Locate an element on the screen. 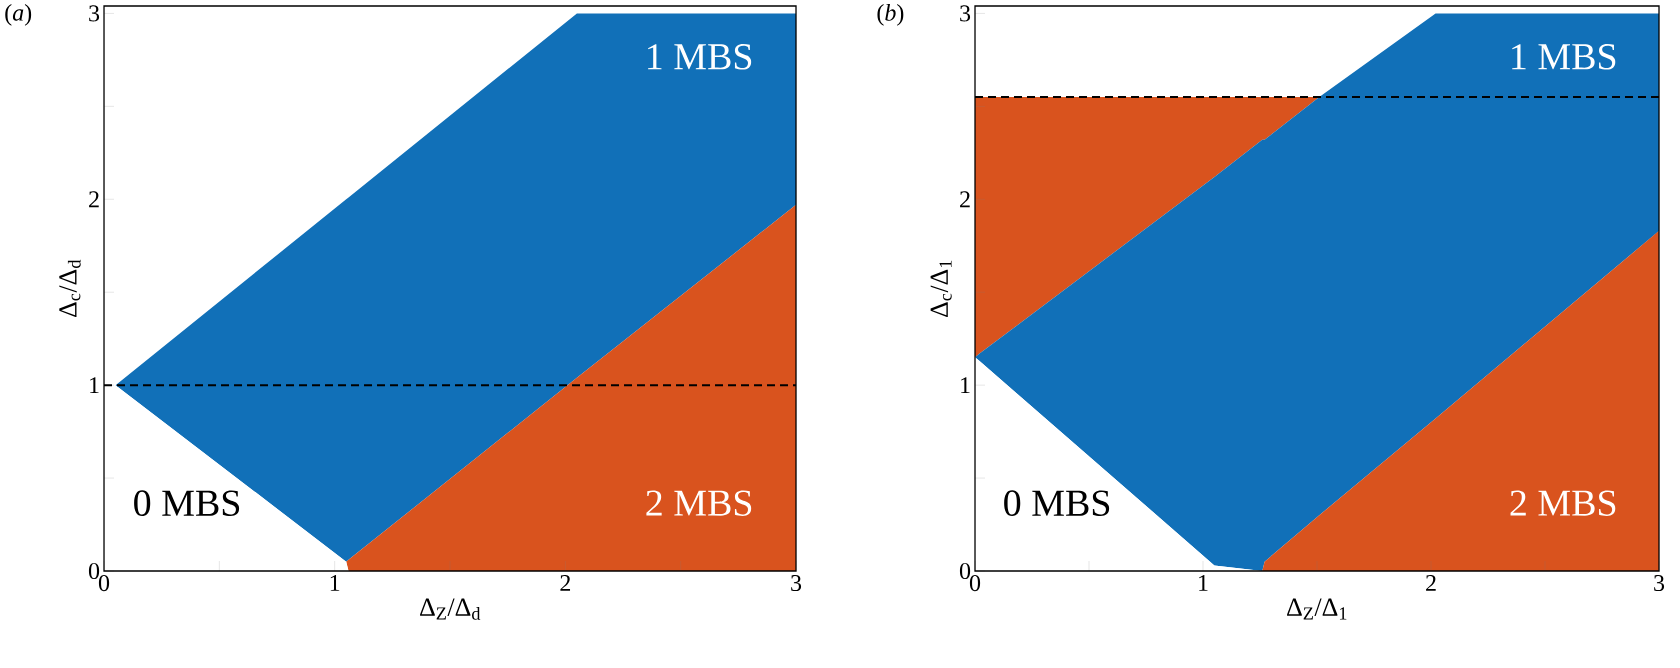 The height and width of the screenshot is (668, 1680). x-axis-title: Δ$_{Z}$/Δ$_{d}$ is located at coordinates (450, 609).